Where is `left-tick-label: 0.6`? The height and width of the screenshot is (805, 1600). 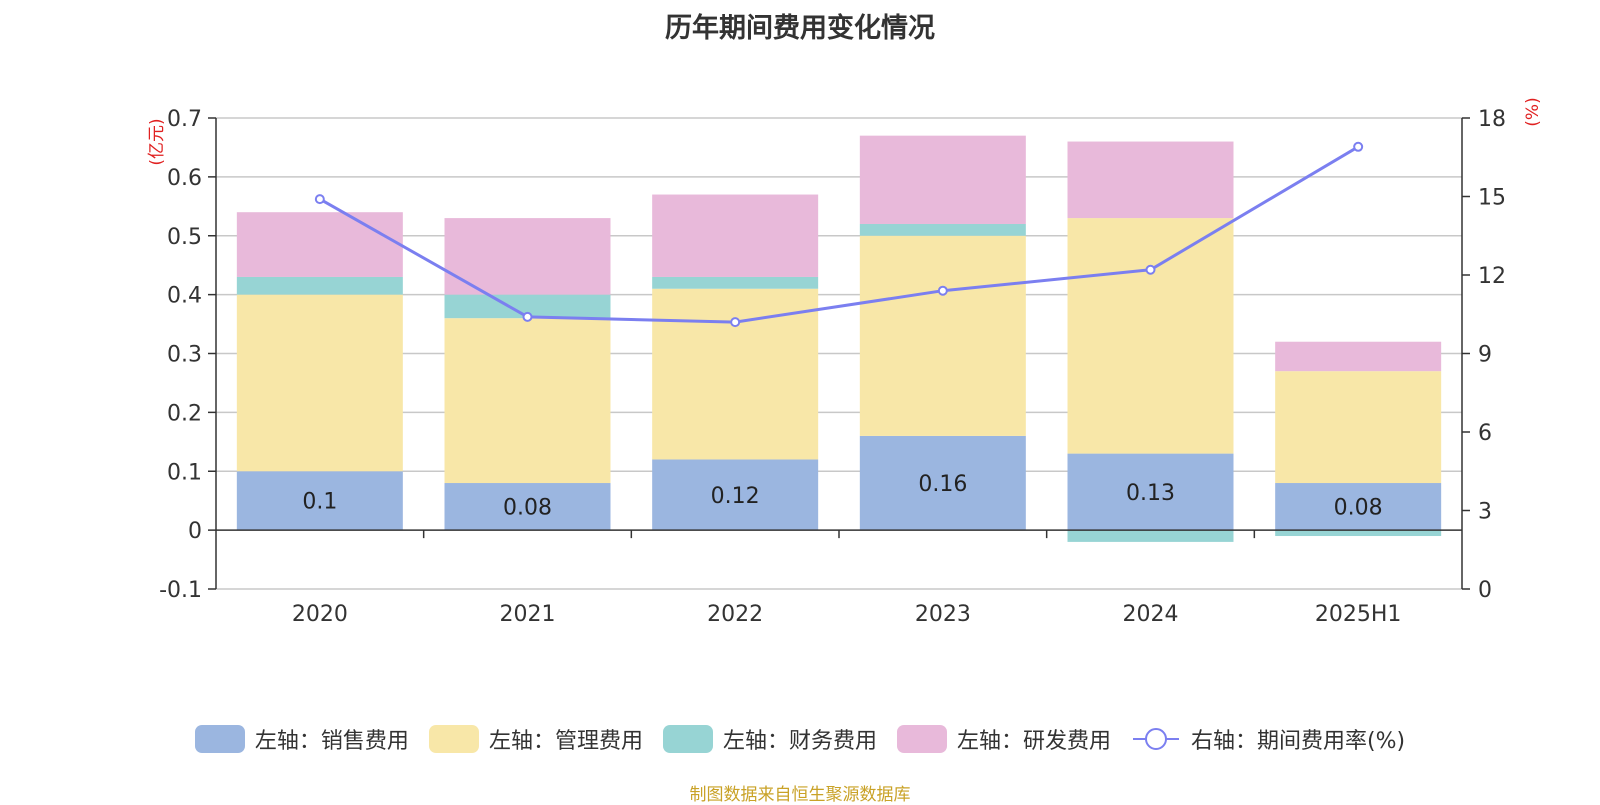 left-tick-label: 0.6 is located at coordinates (184, 178).